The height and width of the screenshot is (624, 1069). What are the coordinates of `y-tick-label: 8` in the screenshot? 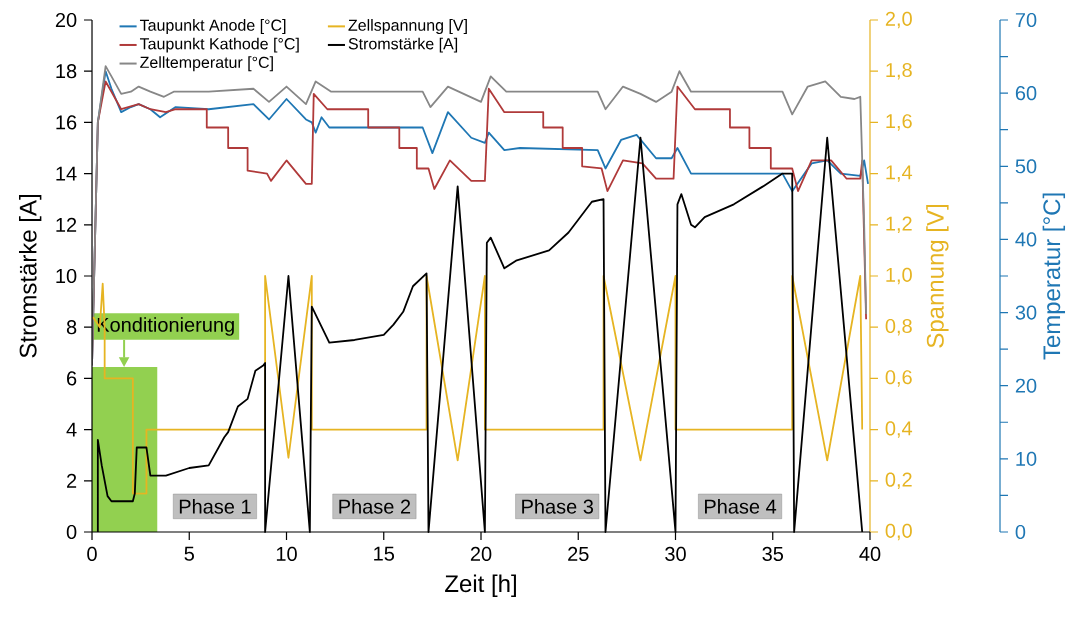 It's located at (71, 327).